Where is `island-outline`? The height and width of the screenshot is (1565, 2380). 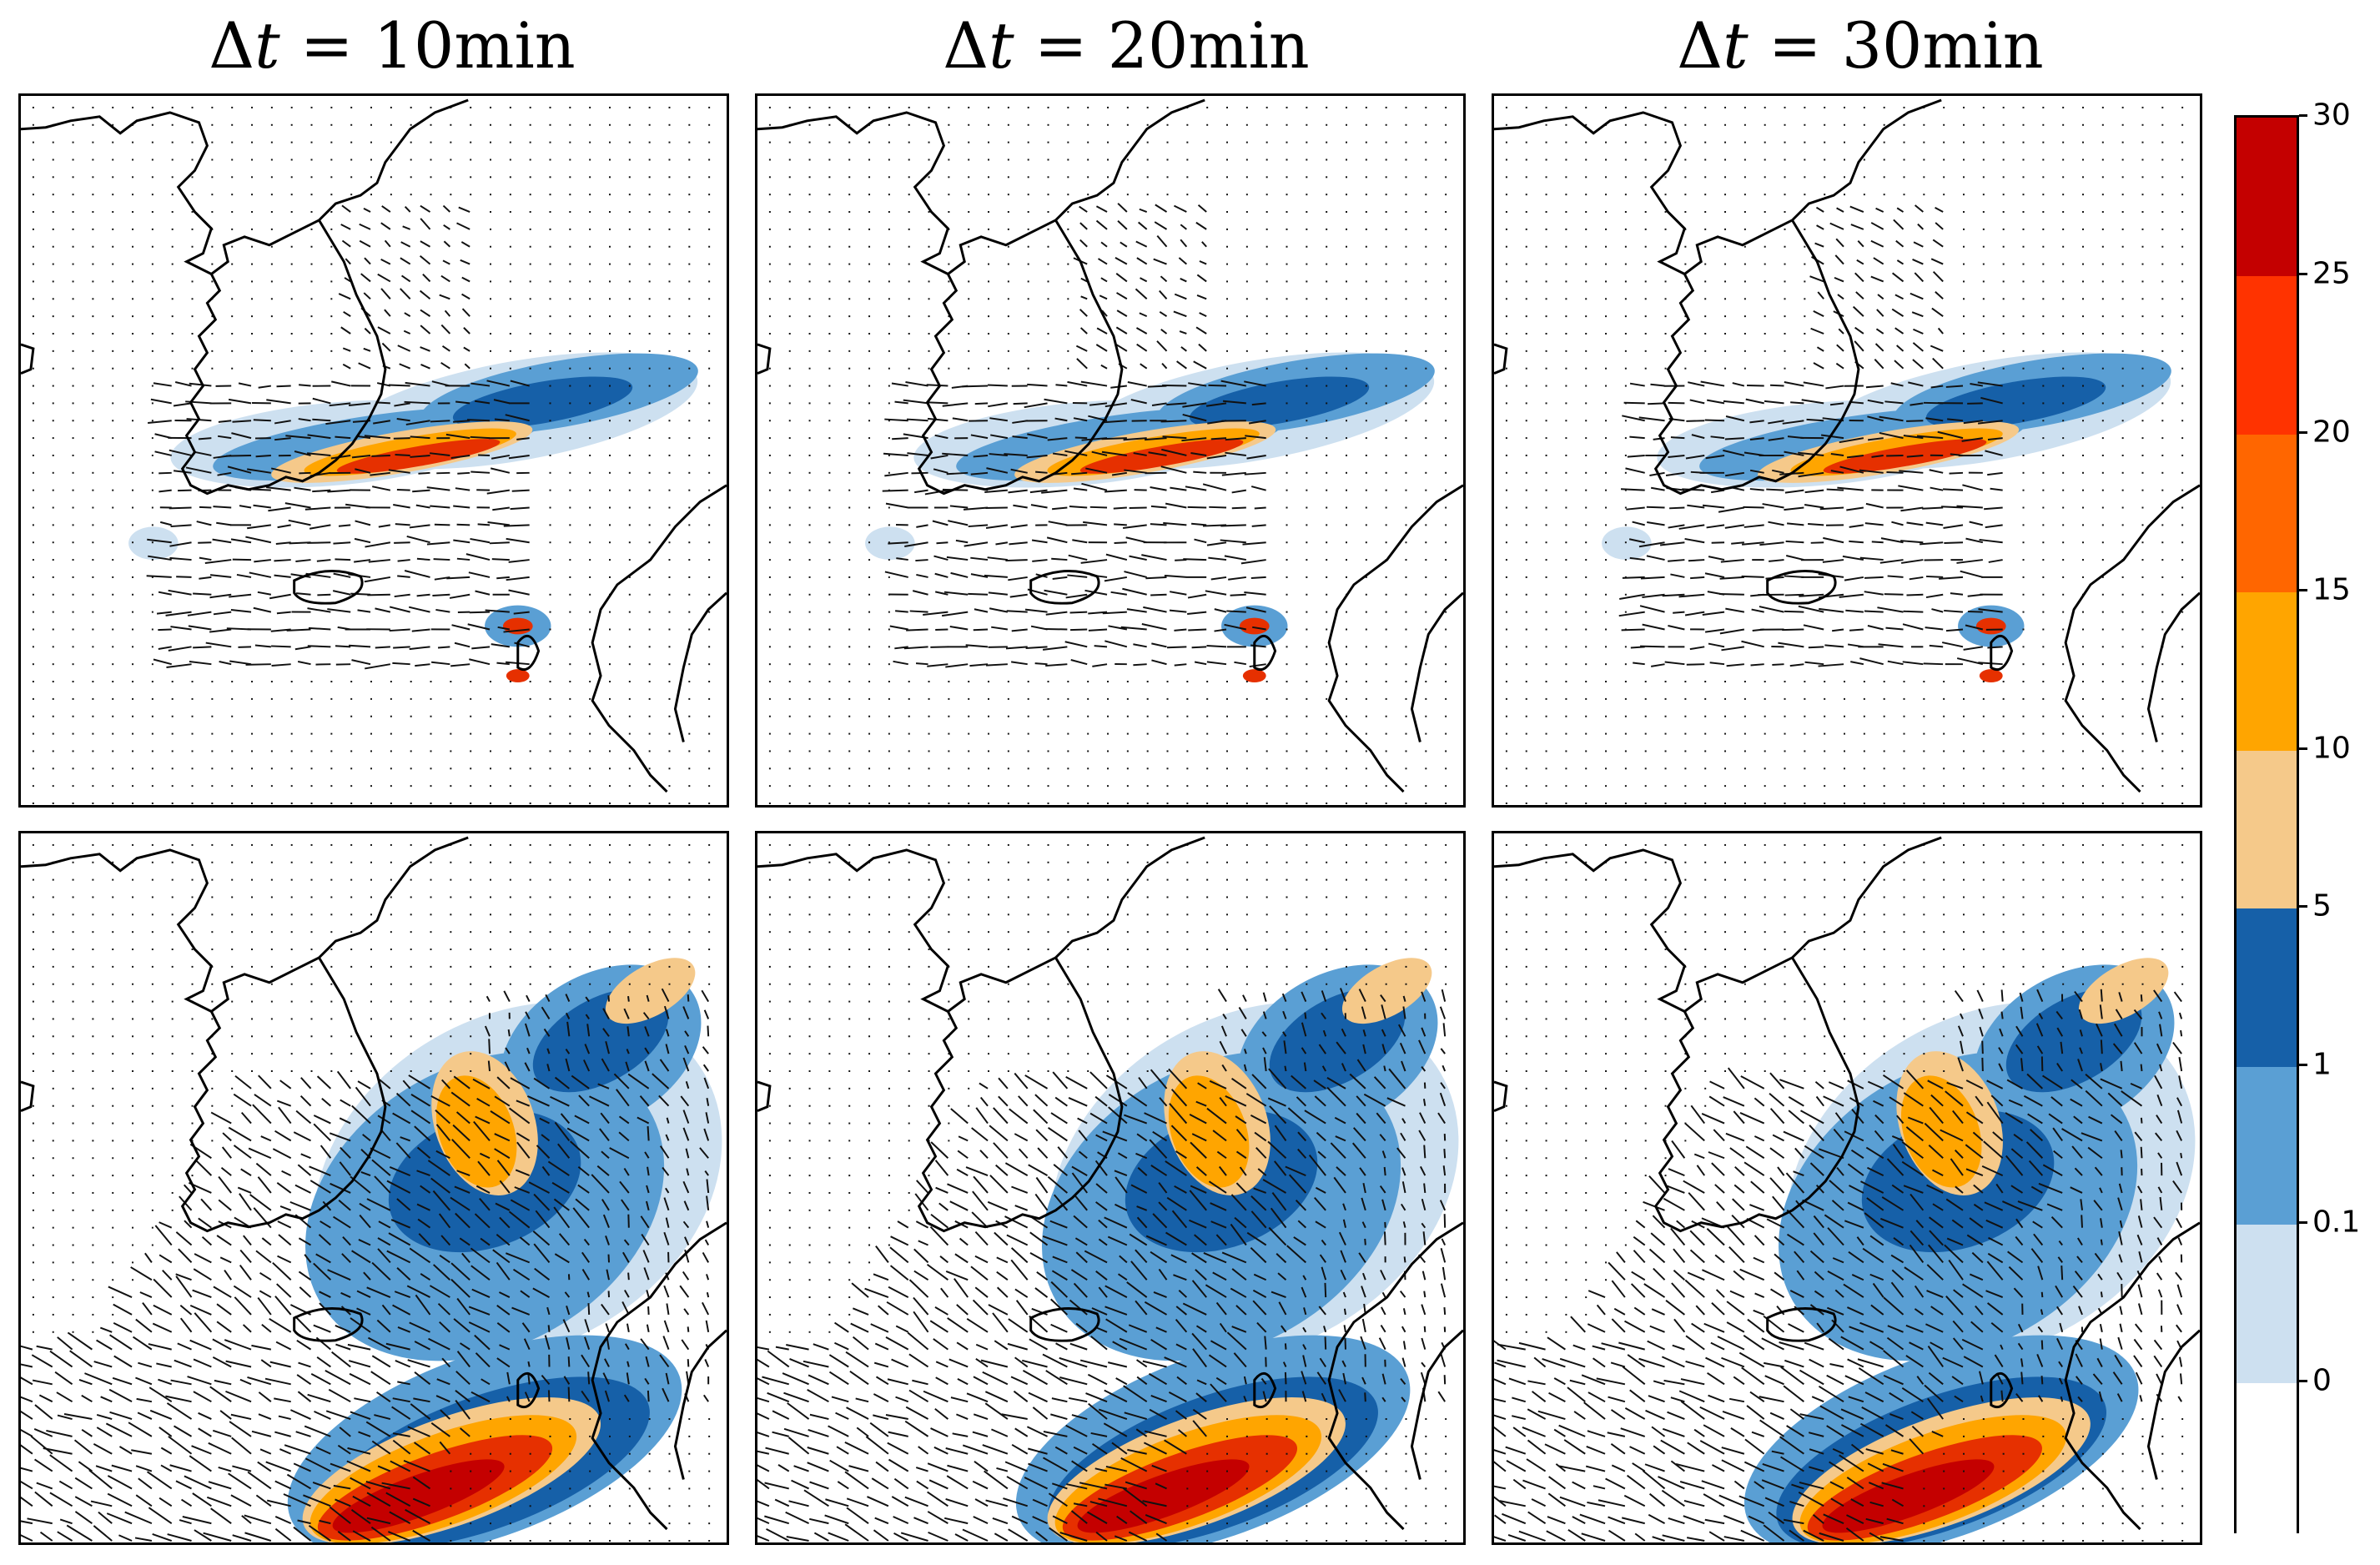 island-outline is located at coordinates (2002, 653).